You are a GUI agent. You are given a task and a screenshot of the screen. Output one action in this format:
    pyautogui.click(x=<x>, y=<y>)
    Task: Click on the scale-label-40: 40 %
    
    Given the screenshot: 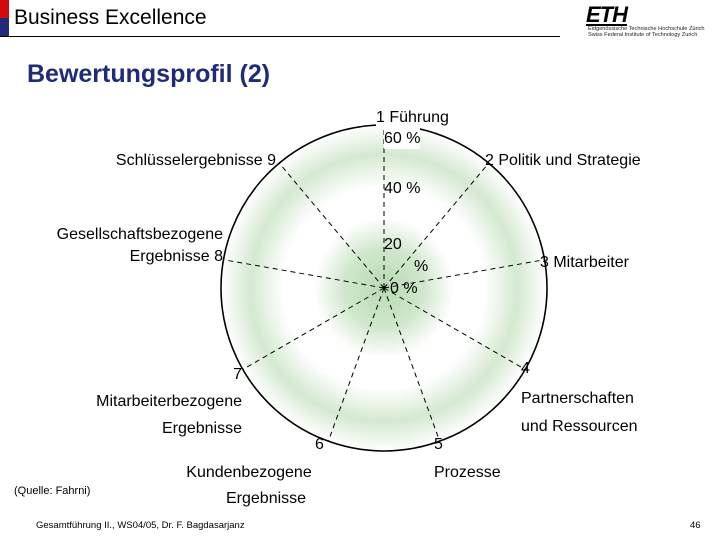 What is the action you would take?
    pyautogui.click(x=402, y=188)
    